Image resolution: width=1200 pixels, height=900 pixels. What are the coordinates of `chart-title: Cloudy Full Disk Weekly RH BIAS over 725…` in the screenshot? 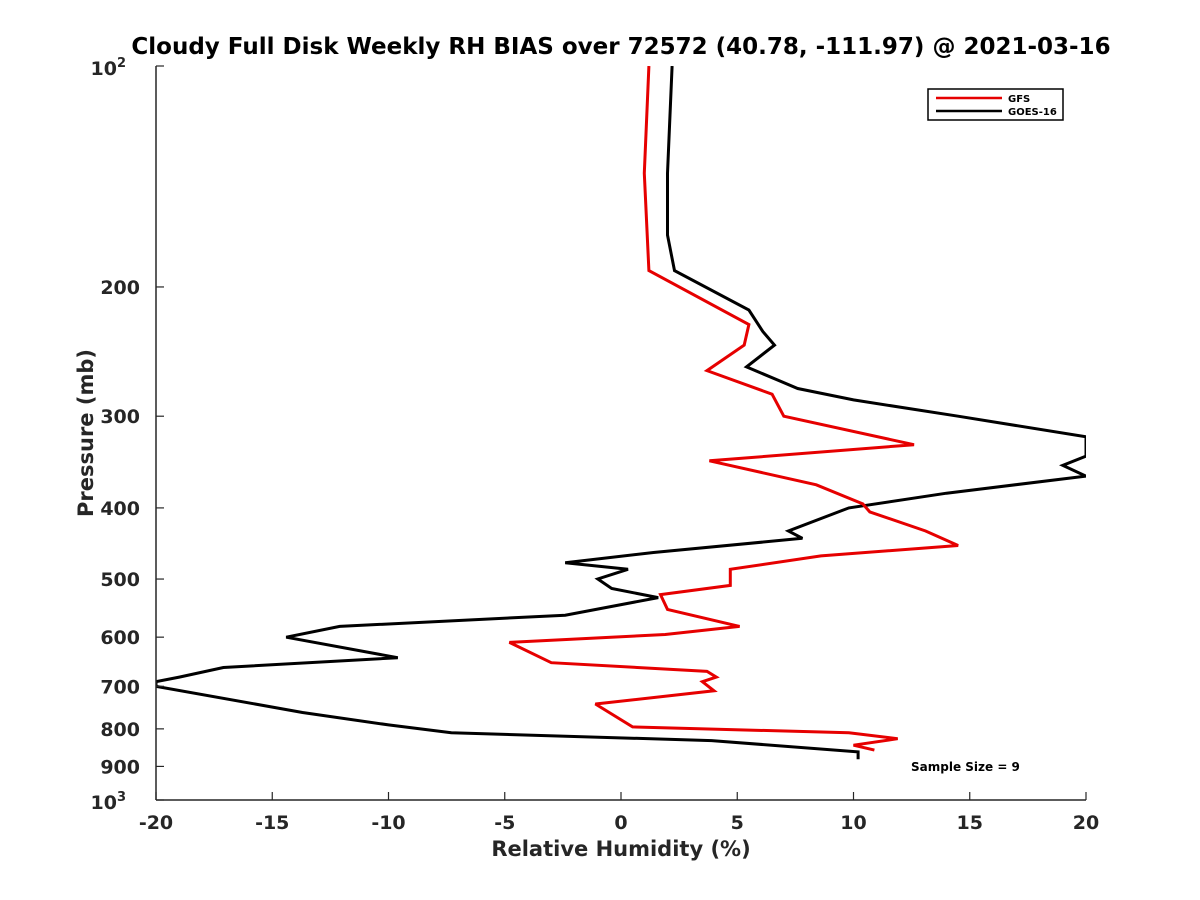 It's located at (620, 47).